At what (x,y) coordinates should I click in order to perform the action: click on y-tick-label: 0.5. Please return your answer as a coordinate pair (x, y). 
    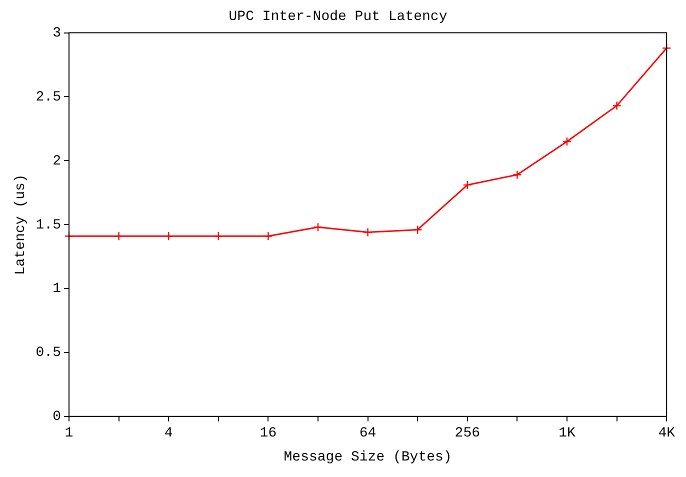
    Looking at the image, I should click on (49, 353).